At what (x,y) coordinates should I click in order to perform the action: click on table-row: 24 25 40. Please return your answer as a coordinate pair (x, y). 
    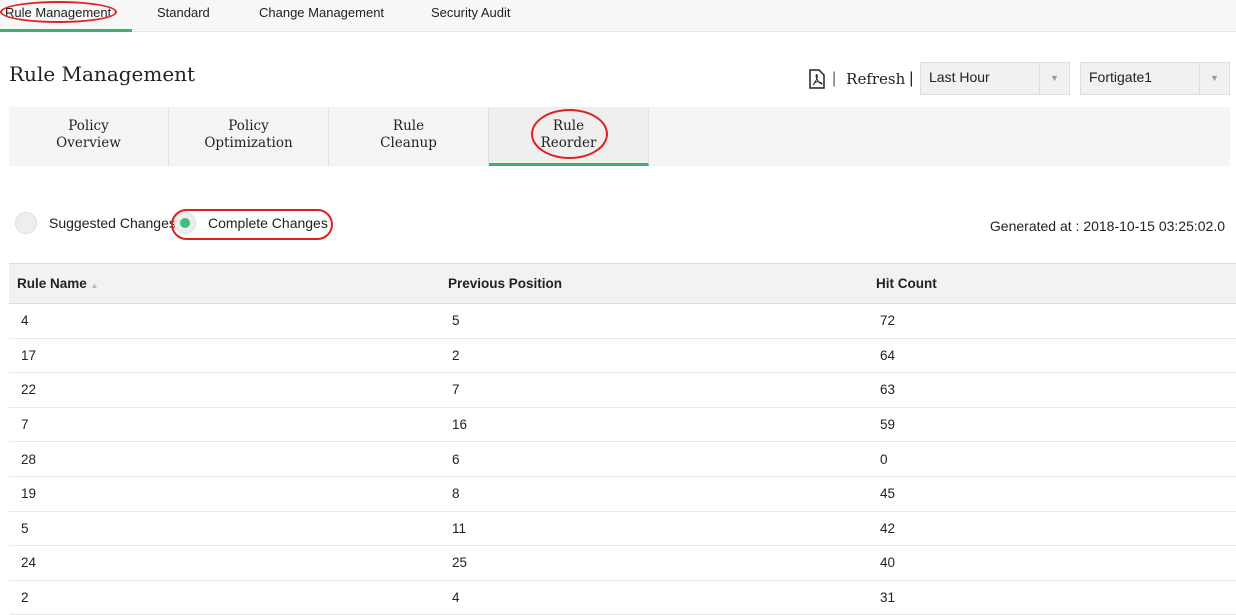
    Looking at the image, I should click on (622, 563).